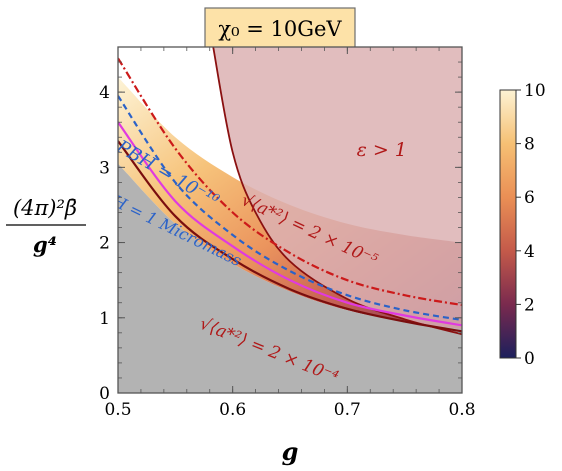  What do you see at coordinates (45, 208) in the screenshot?
I see `y-axis-label-numerator: (4π)²β̄` at bounding box center [45, 208].